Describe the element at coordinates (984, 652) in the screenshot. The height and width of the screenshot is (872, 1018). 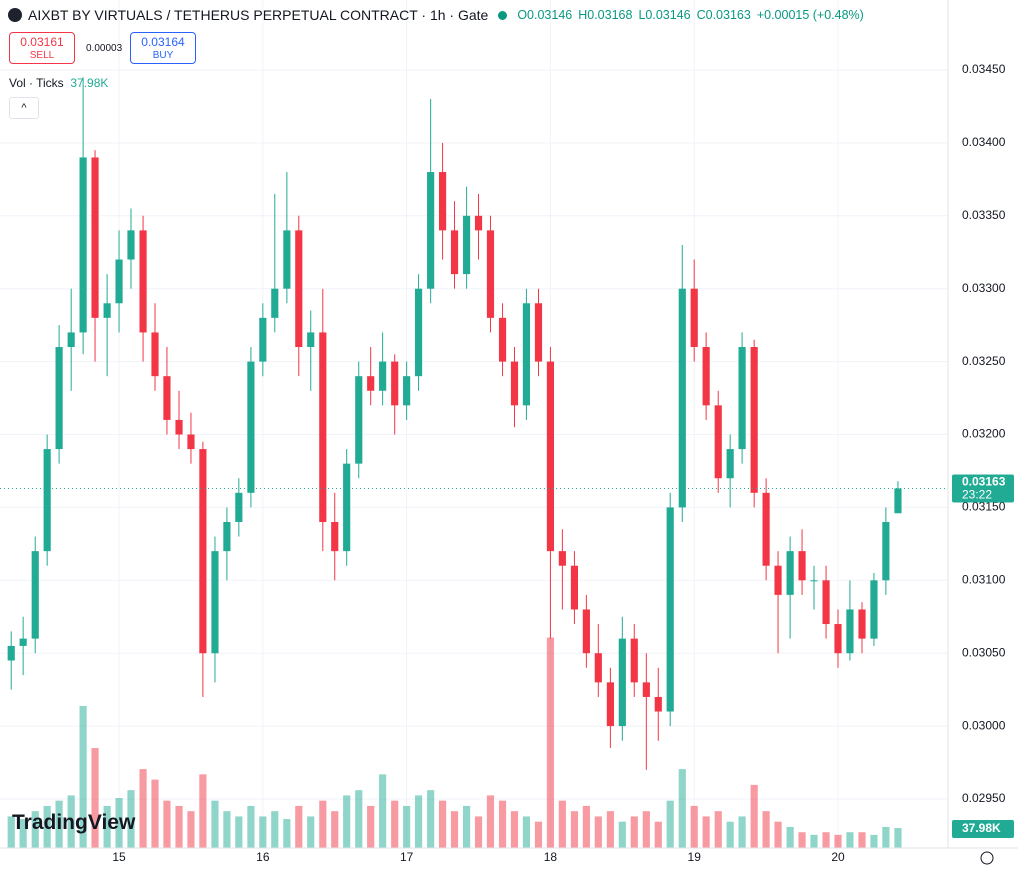
I see `y-tick-label: 0.03050` at that location.